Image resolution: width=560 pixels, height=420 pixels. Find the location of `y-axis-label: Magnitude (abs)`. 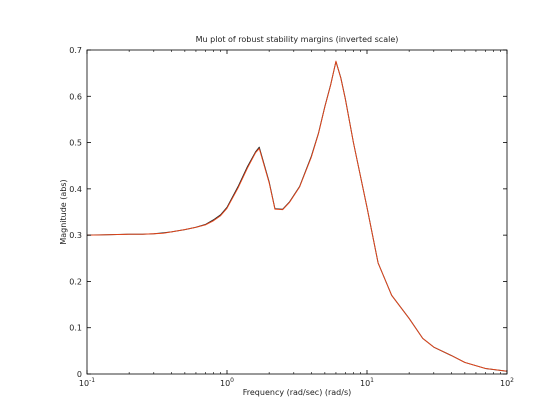

y-axis-label: Magnitude (abs) is located at coordinates (63, 211).